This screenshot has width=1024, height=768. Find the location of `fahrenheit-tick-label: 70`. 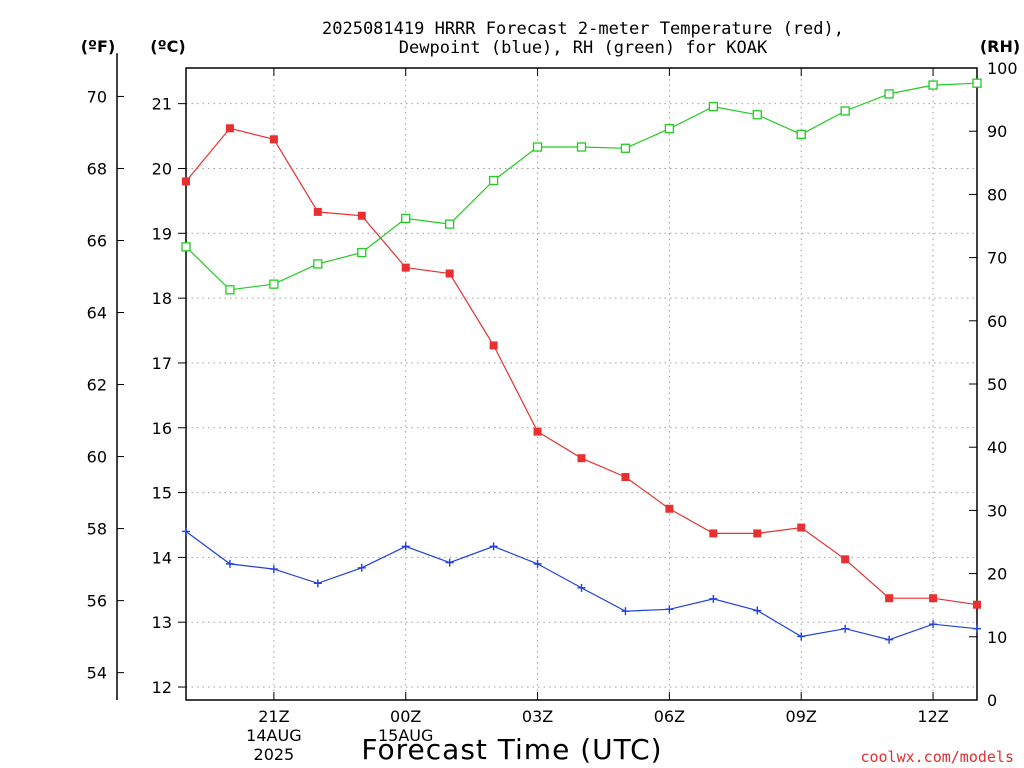

fahrenheit-tick-label: 70 is located at coordinates (97, 96).